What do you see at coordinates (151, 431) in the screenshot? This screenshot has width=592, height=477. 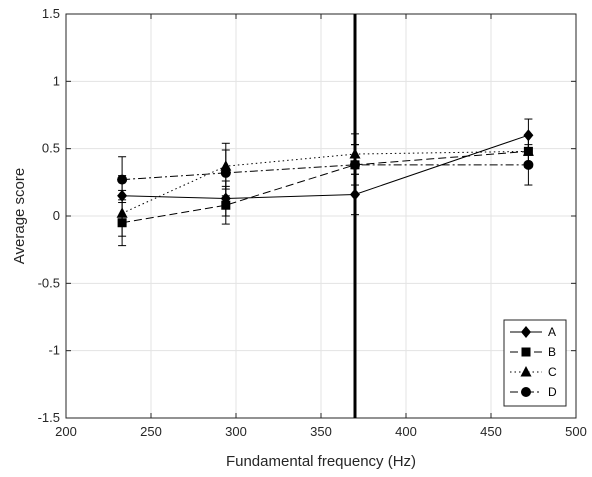 I see `x-tick-label: 250` at bounding box center [151, 431].